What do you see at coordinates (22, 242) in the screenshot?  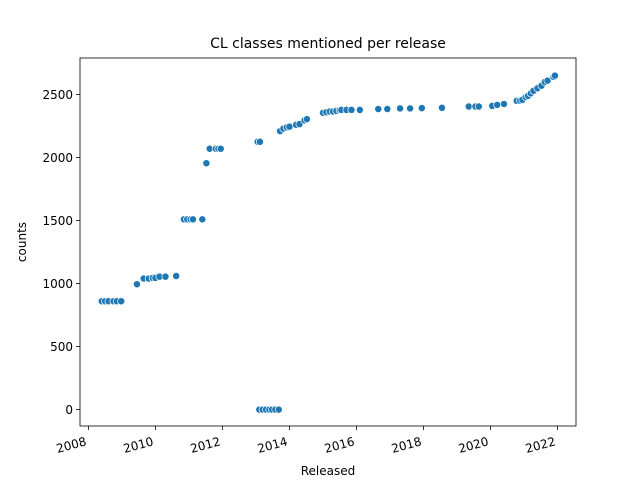 I see `y-axis-title: counts` at bounding box center [22, 242].